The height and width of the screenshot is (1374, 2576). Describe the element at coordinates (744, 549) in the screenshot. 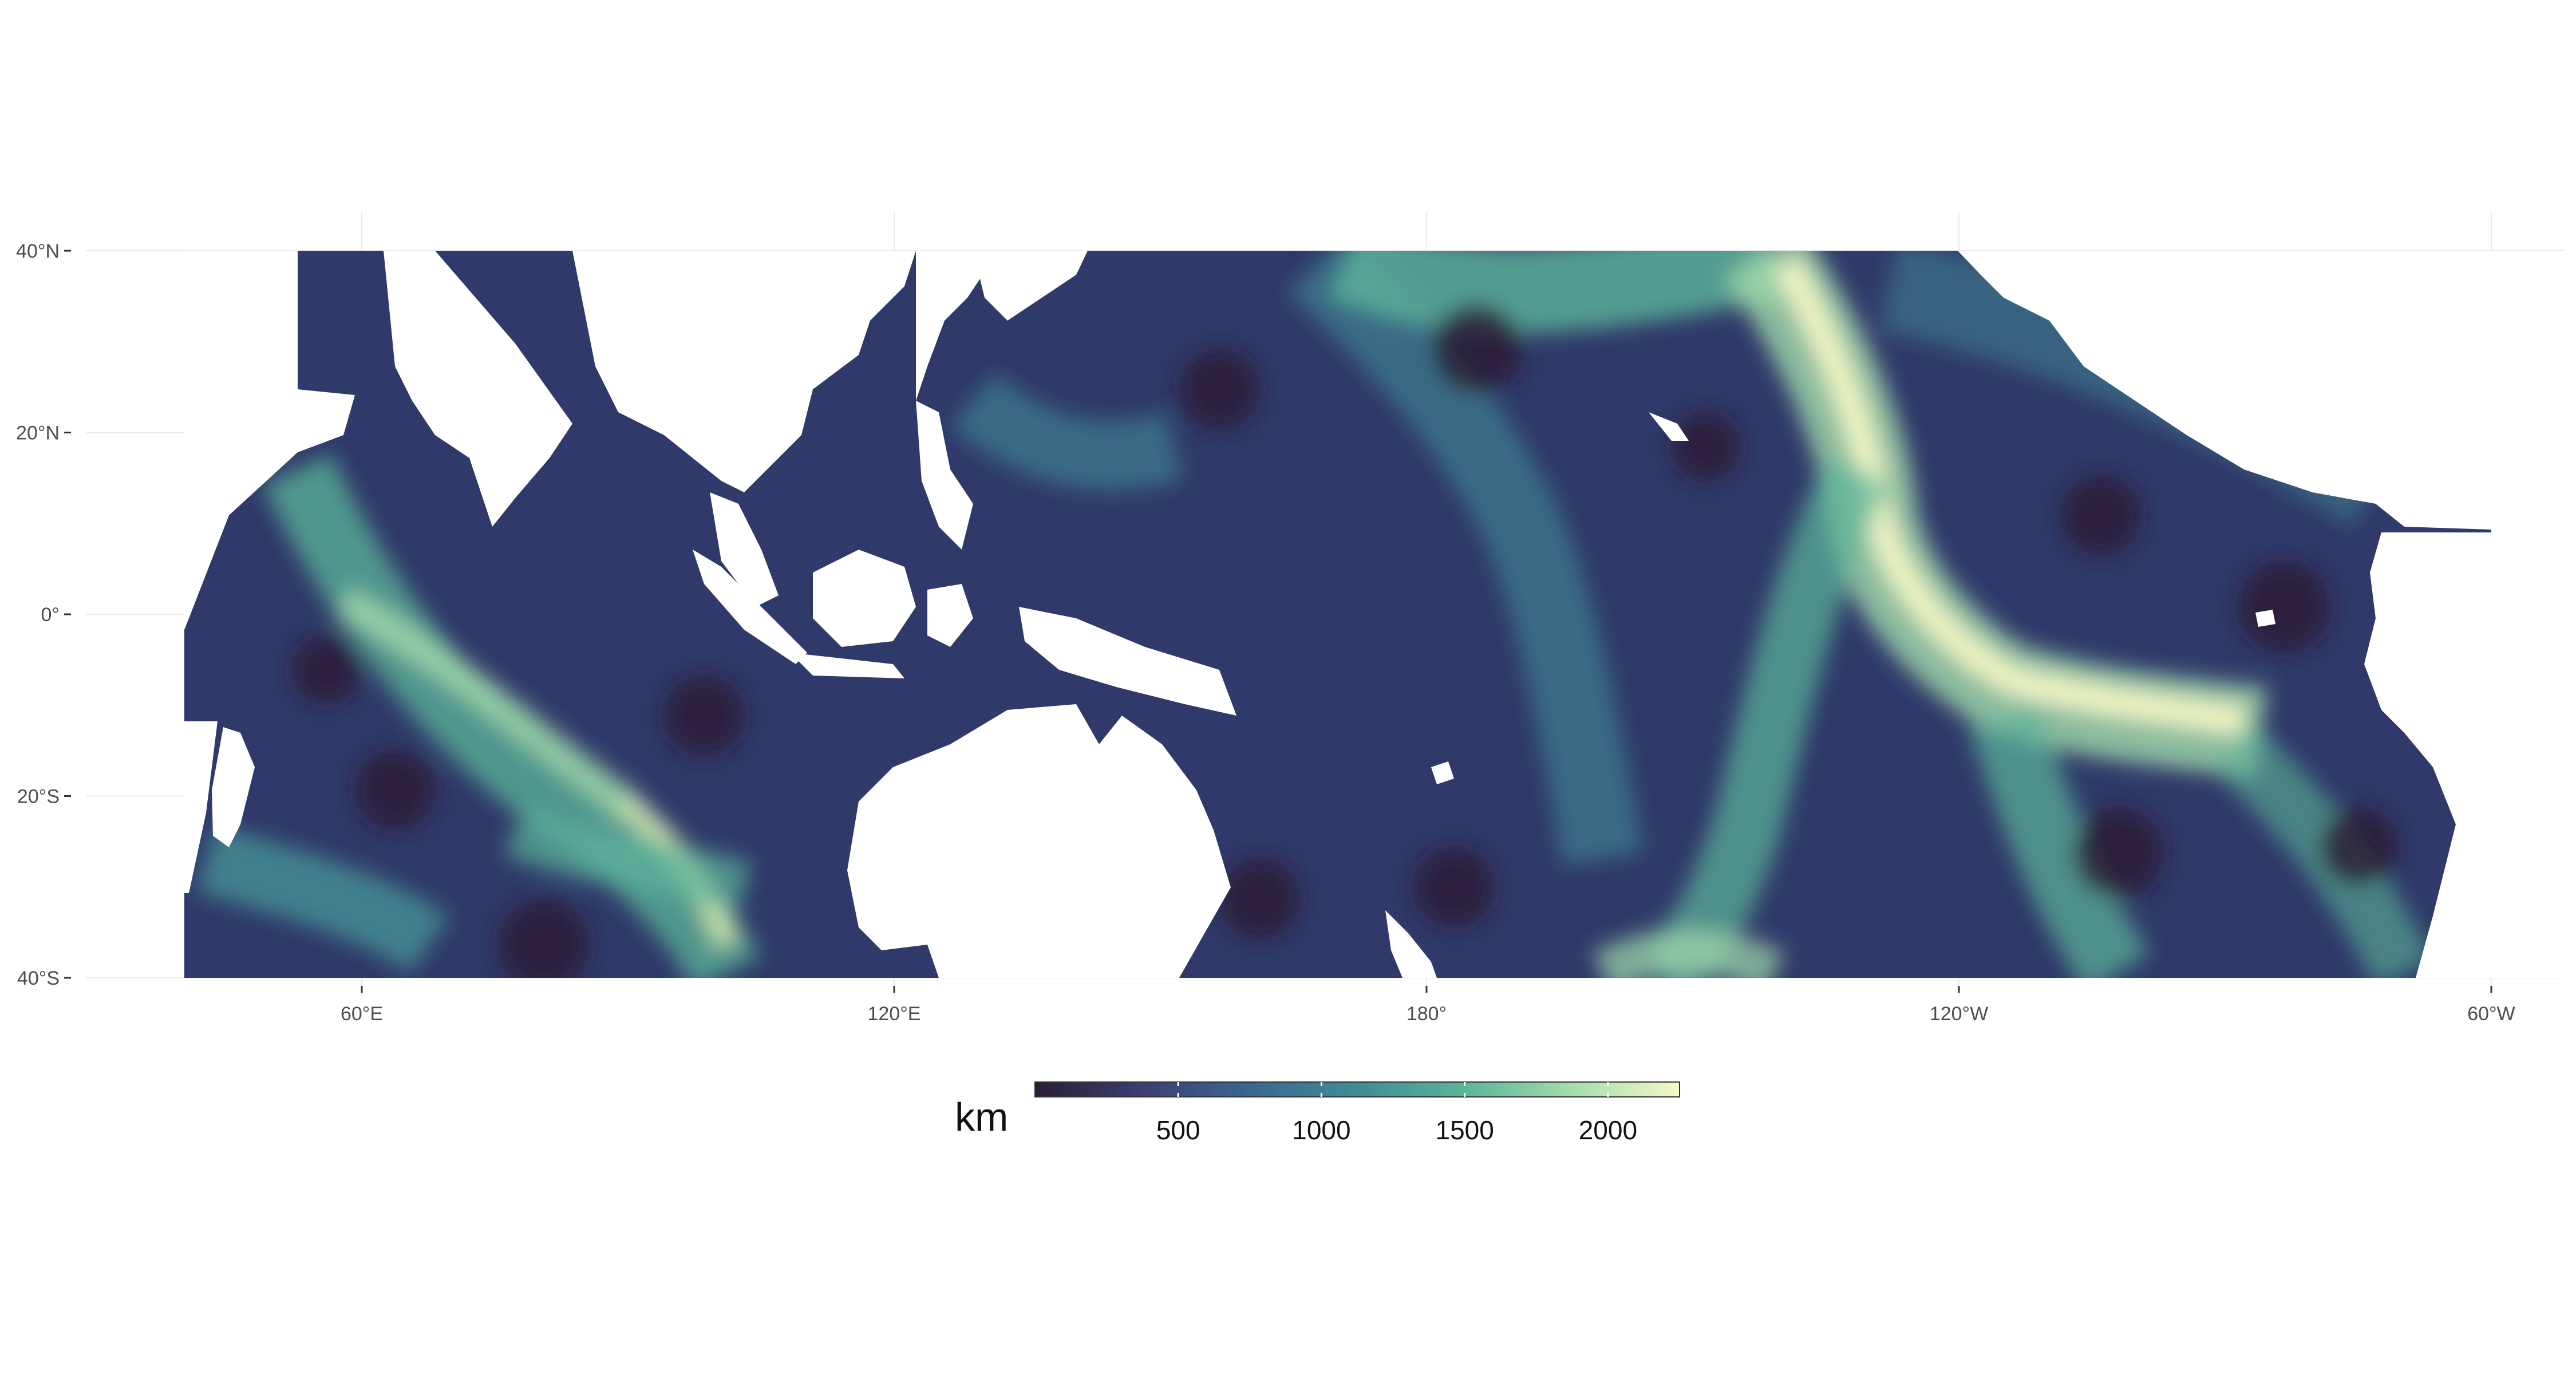

I see `land-malay` at that location.